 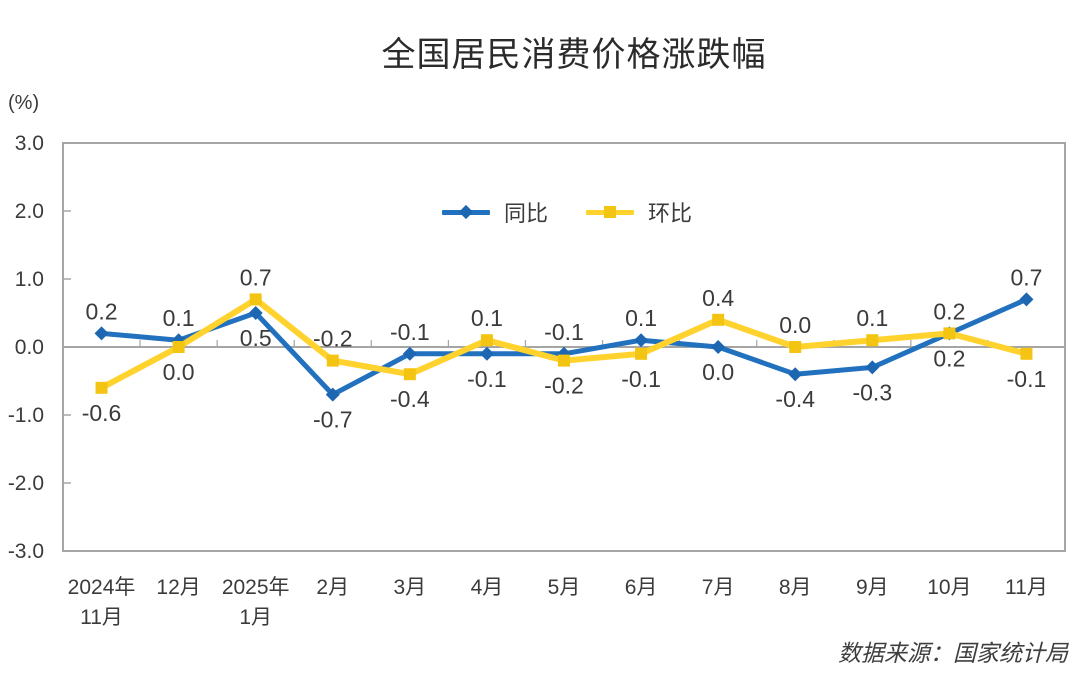 What do you see at coordinates (564, 587) in the screenshot?
I see `x-axis-label: 5月` at bounding box center [564, 587].